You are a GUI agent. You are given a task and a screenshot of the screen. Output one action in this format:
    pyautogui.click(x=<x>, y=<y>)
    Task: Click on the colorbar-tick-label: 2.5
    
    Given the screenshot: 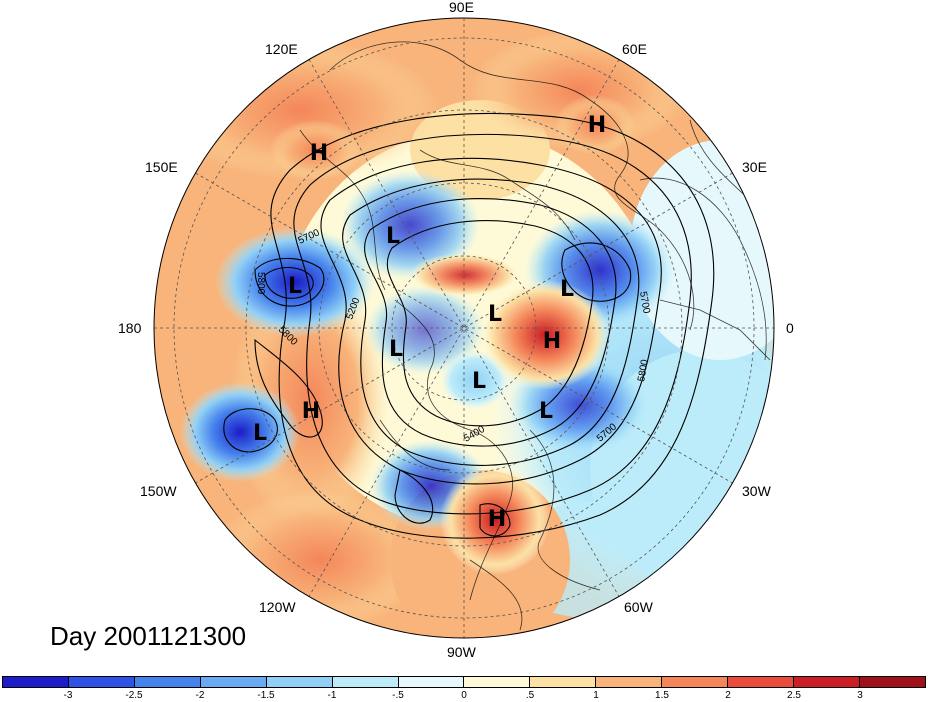 What is the action you would take?
    pyautogui.click(x=794, y=695)
    